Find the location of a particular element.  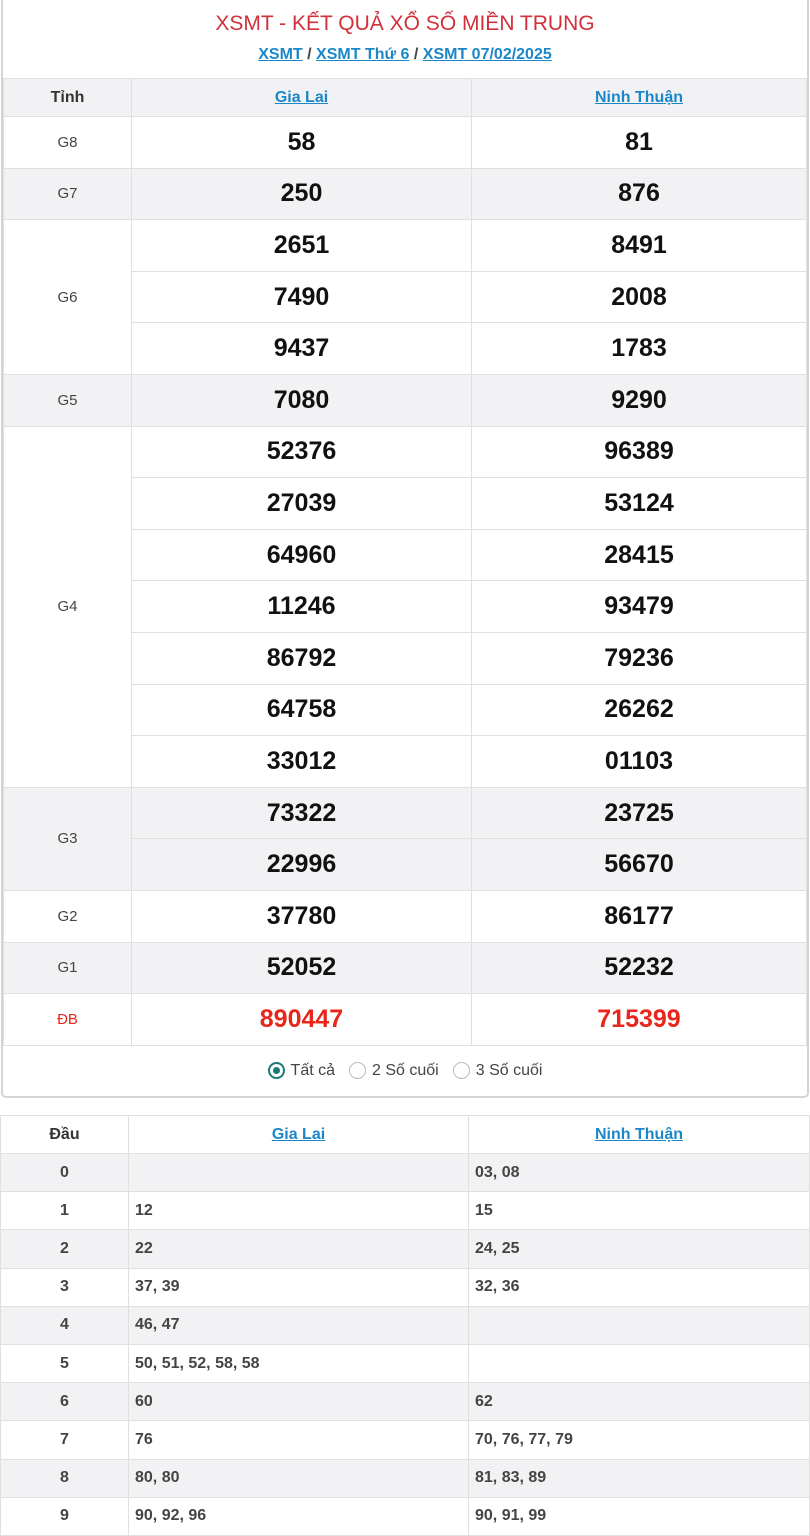

loto-link-gia-lai: Gia Lai is located at coordinates (298, 1134).